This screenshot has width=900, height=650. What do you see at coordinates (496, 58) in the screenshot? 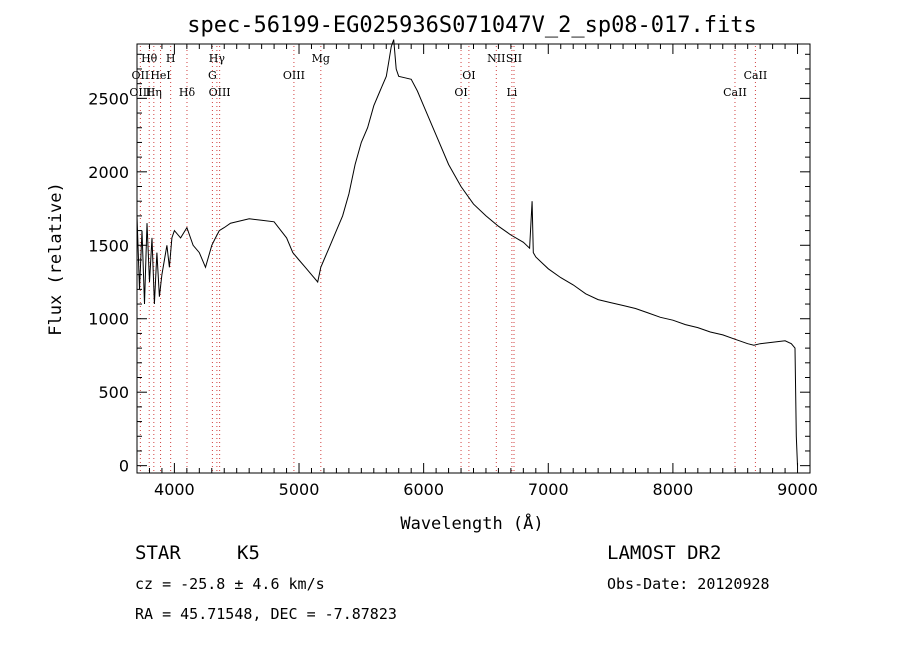
I see `line-label: NII` at bounding box center [496, 58].